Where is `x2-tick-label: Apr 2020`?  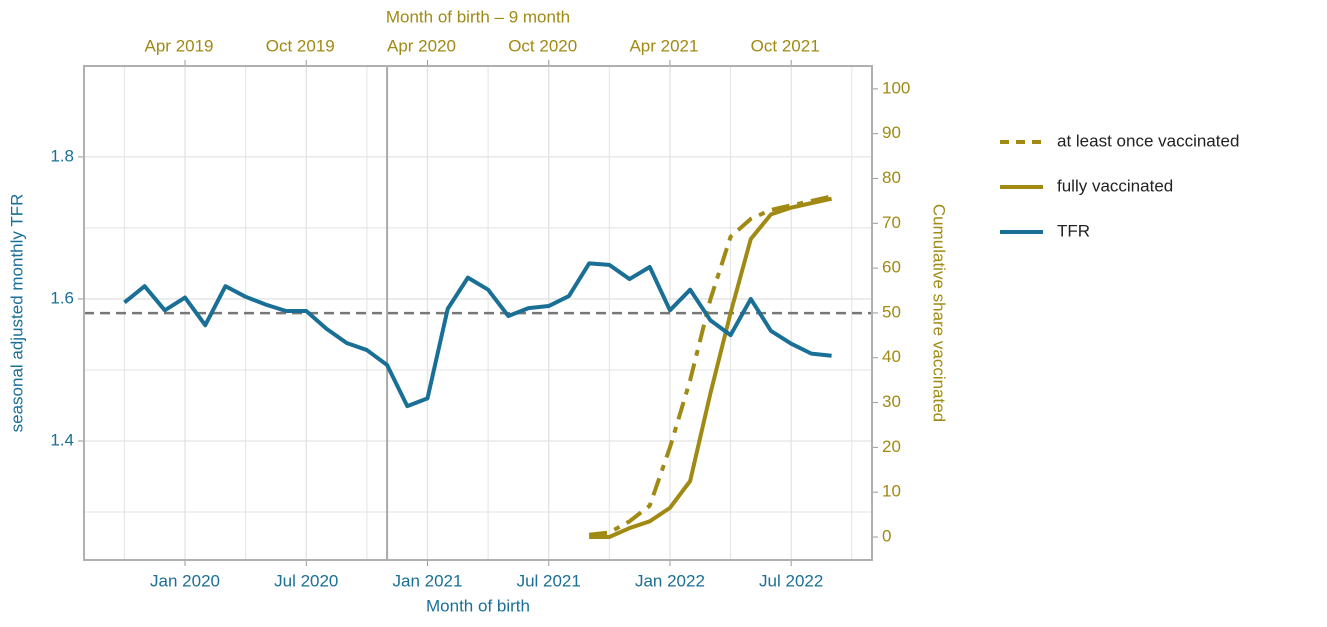 x2-tick-label: Apr 2020 is located at coordinates (421, 45).